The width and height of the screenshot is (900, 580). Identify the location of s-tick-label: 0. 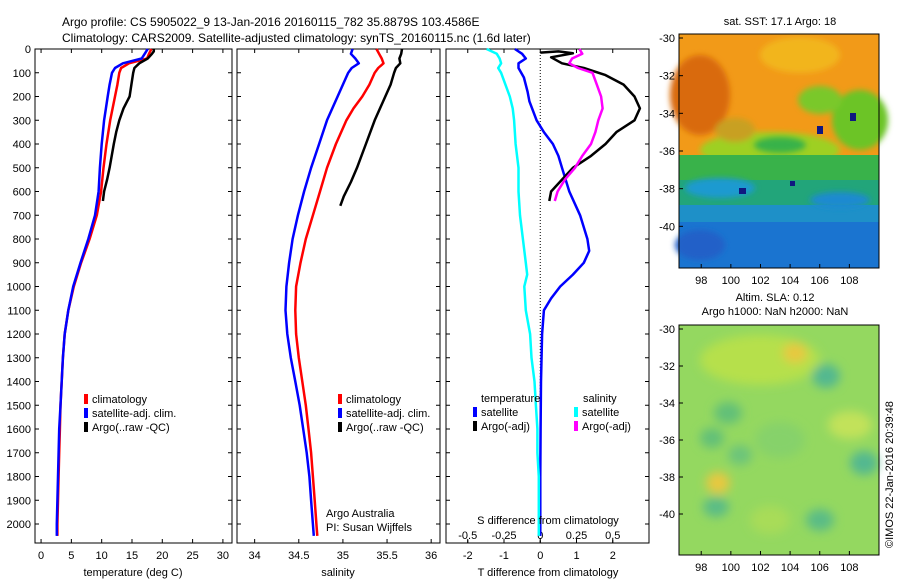
(540, 536).